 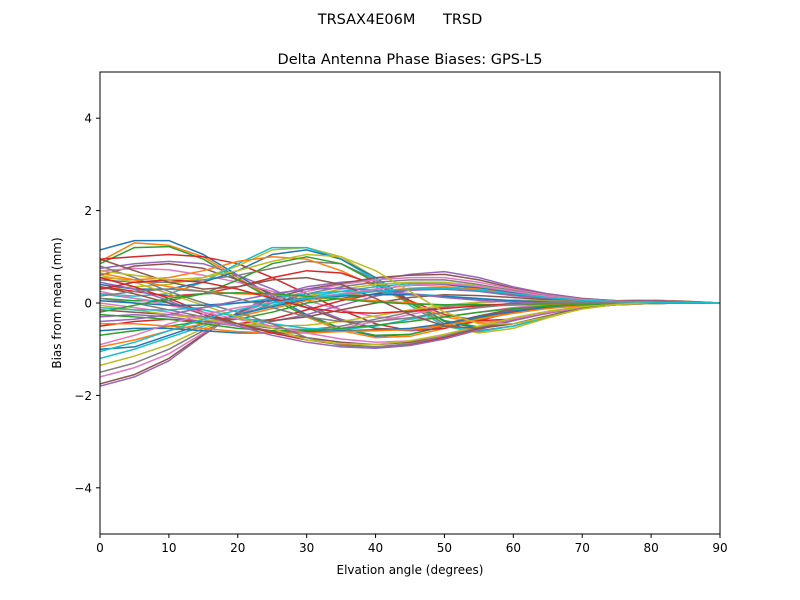 What do you see at coordinates (83, 488) in the screenshot?
I see `y-tick-label: −4` at bounding box center [83, 488].